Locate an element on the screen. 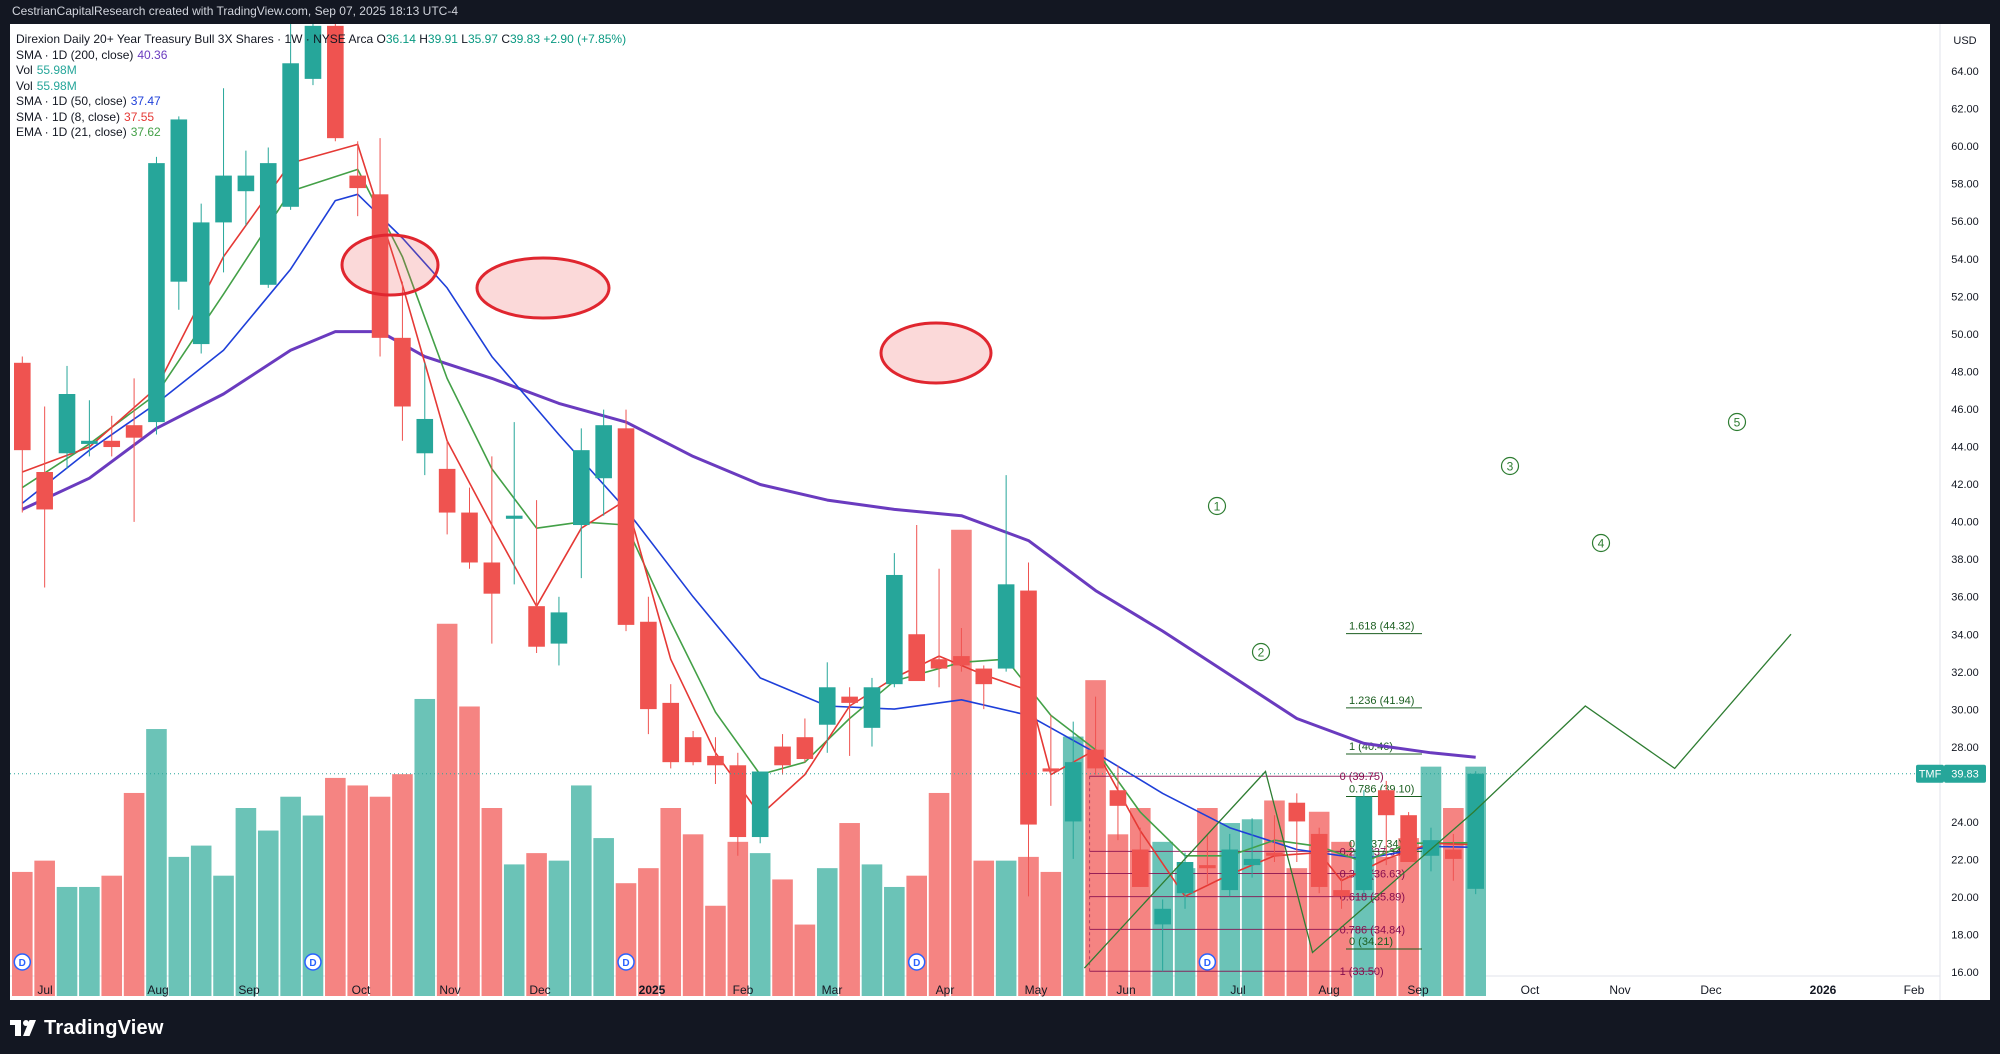 The height and width of the screenshot is (1054, 2000). fib-extension-label: 1.236 (41.94) is located at coordinates (1381, 701).